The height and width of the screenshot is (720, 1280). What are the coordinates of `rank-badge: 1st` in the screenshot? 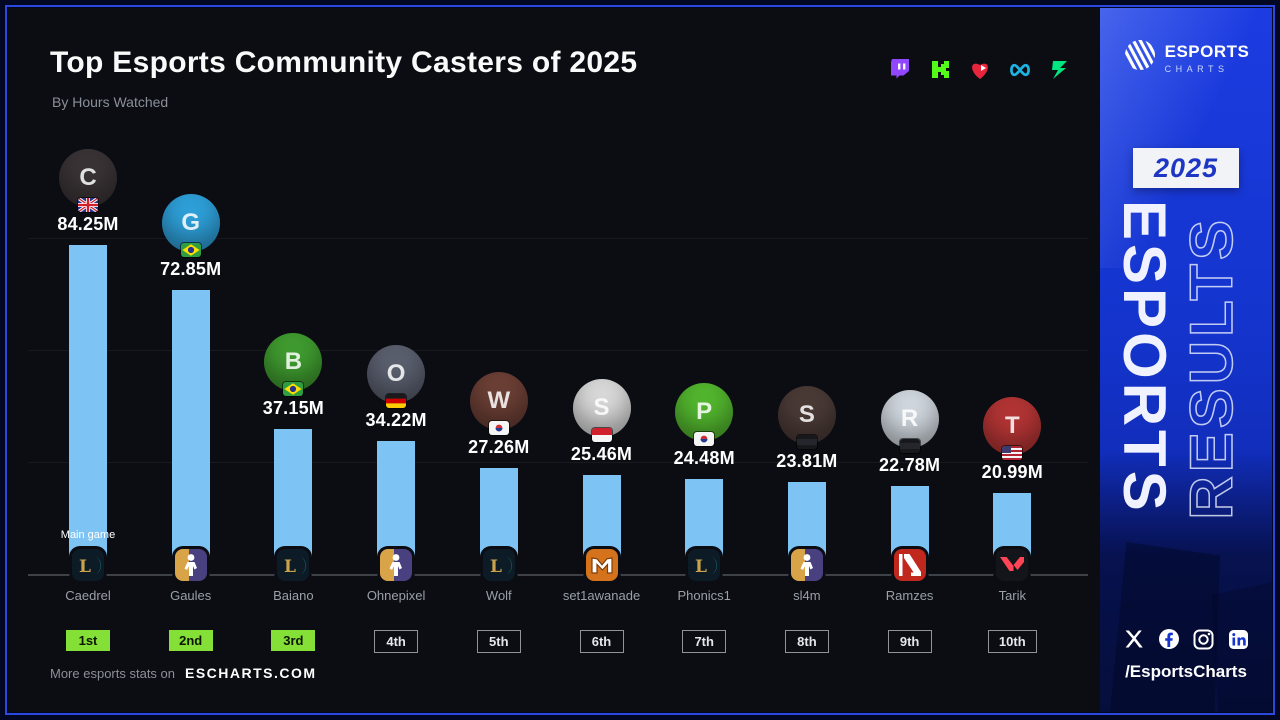 It's located at (88, 640).